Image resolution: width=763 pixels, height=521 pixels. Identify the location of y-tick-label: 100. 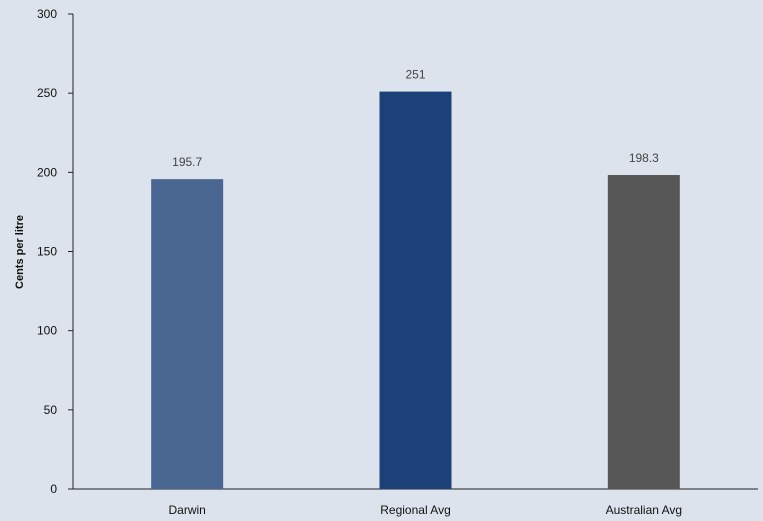
(47, 331).